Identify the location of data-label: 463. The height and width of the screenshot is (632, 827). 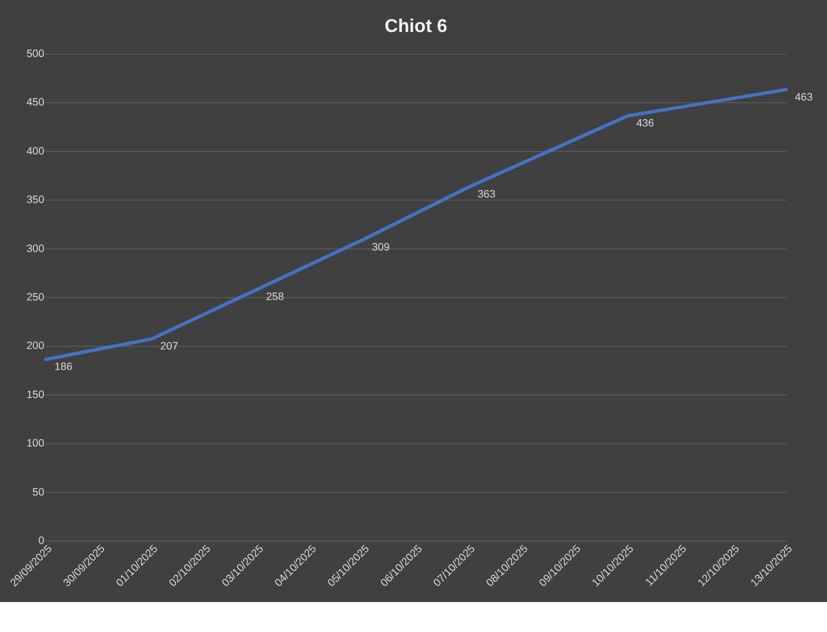
(803, 97).